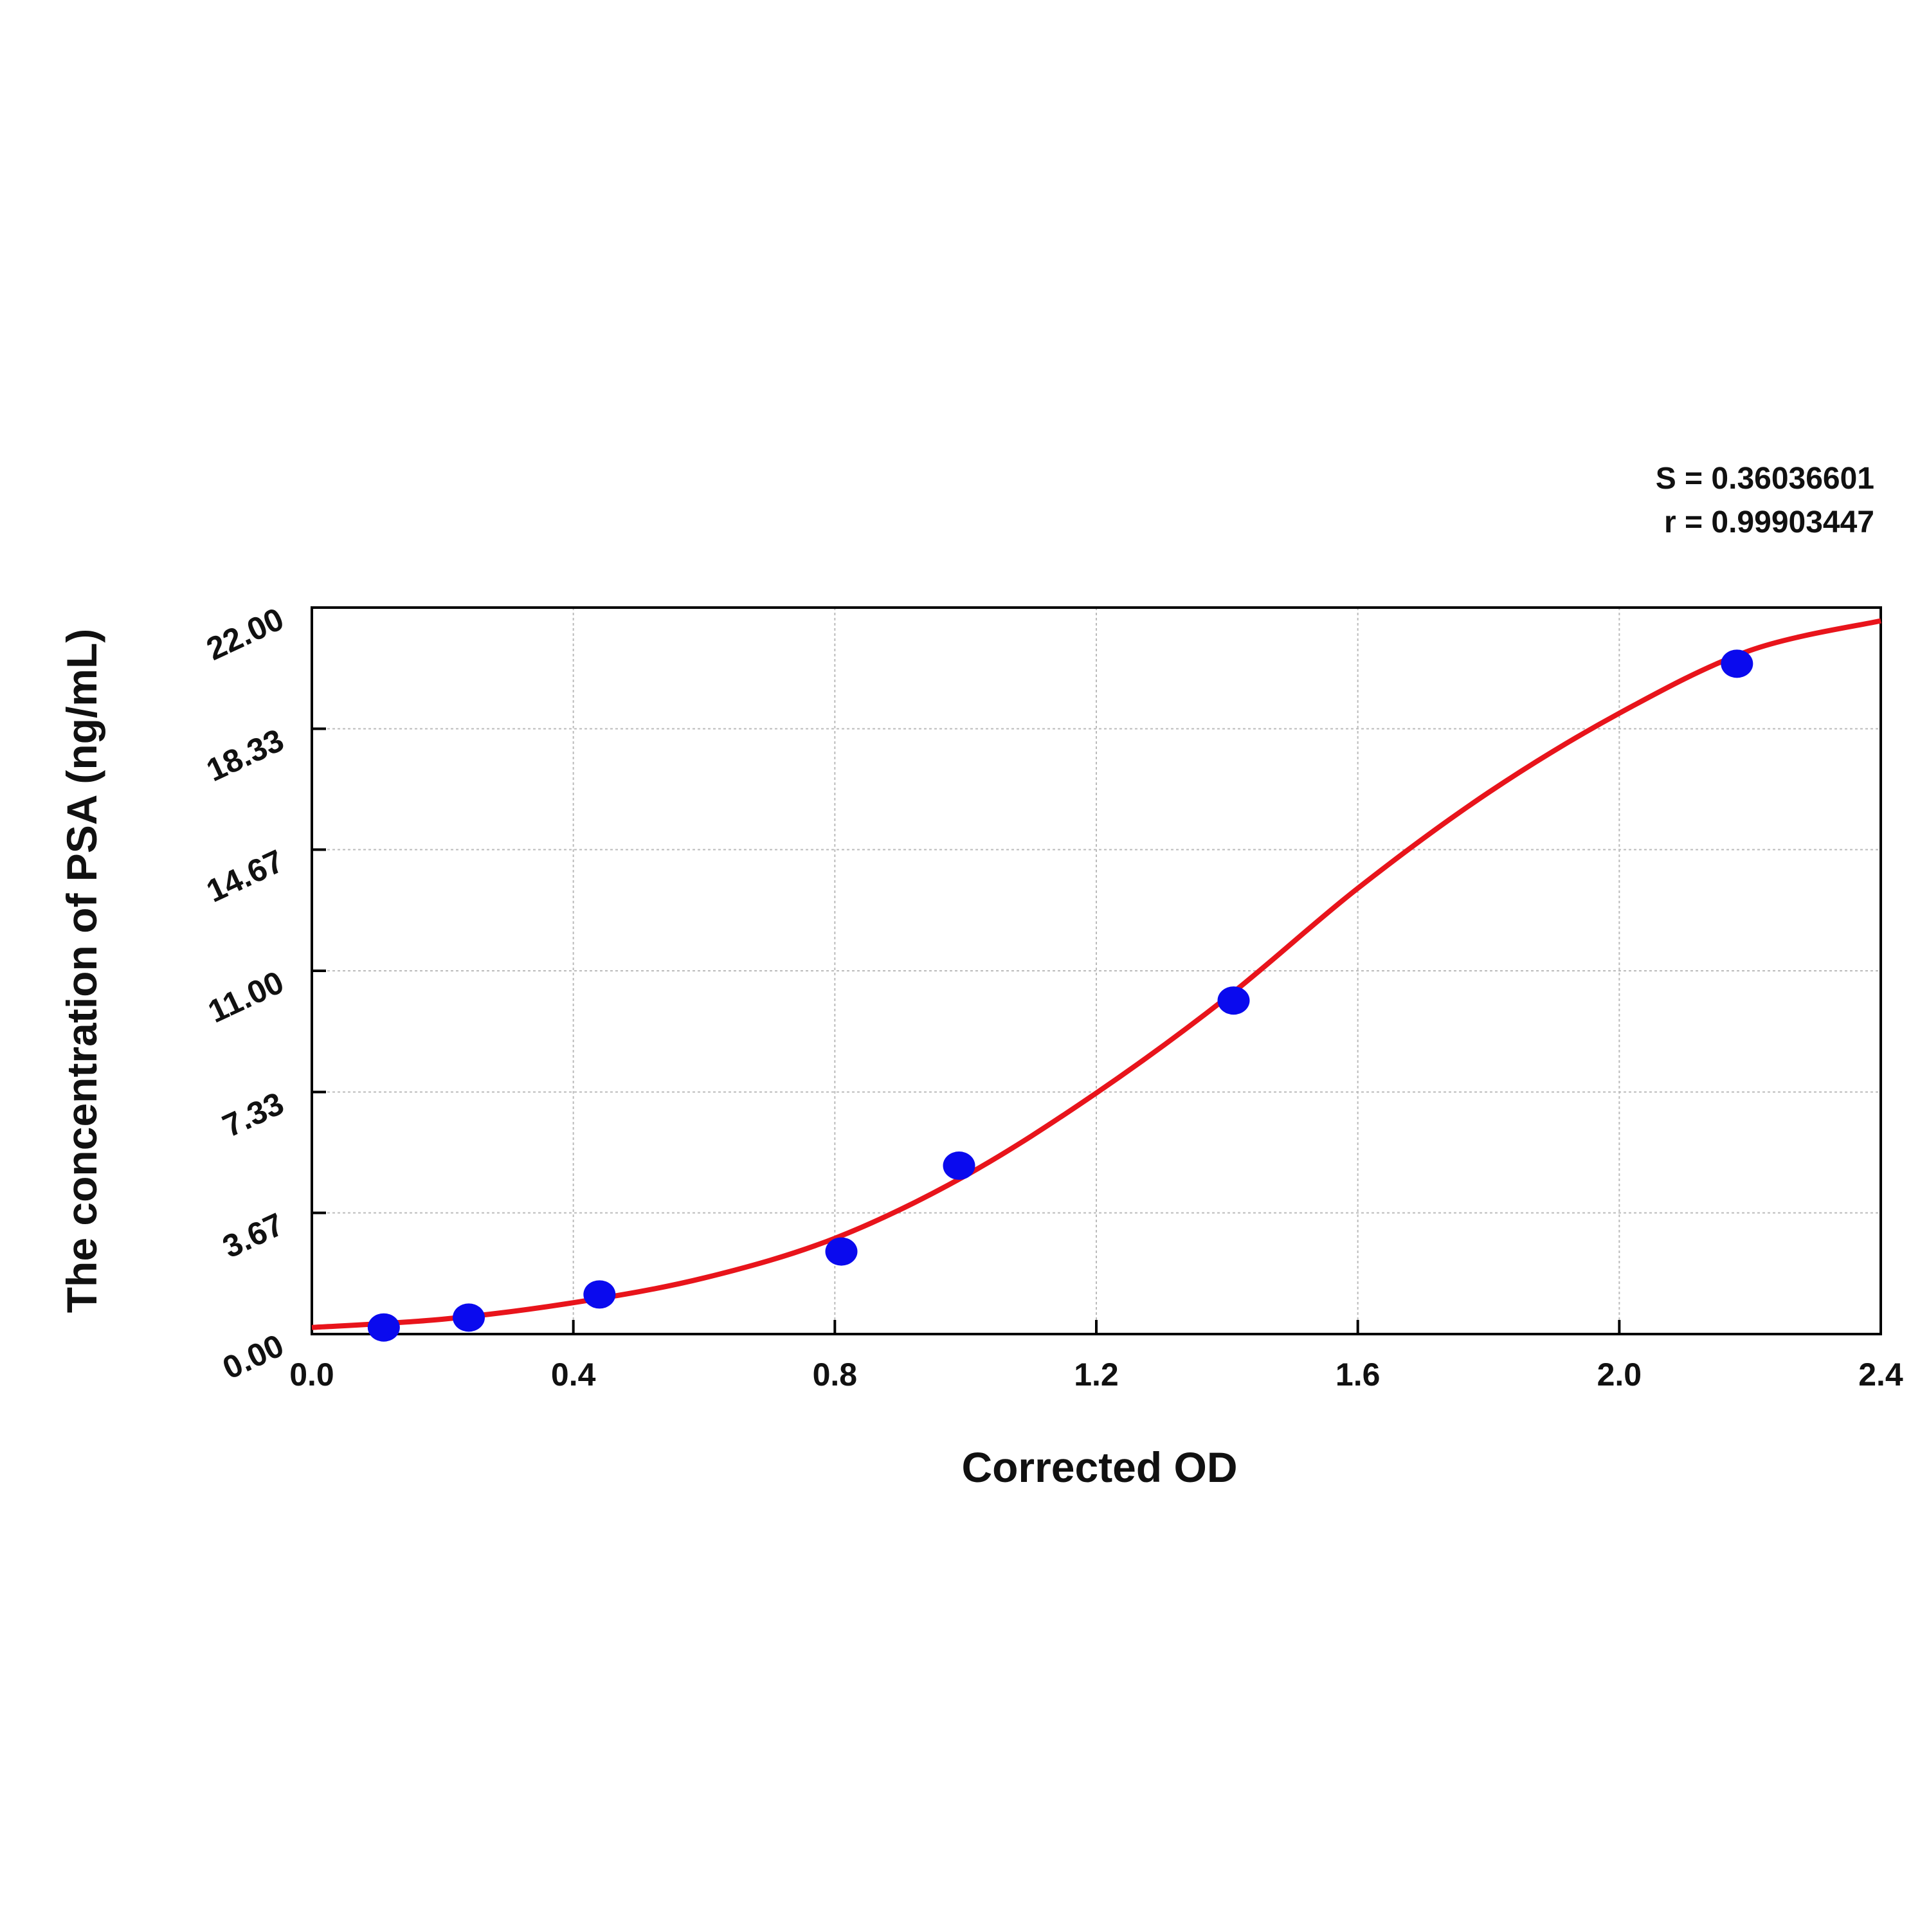  What do you see at coordinates (1359, 1375) in the screenshot?
I see `x-tick-label: 1.6` at bounding box center [1359, 1375].